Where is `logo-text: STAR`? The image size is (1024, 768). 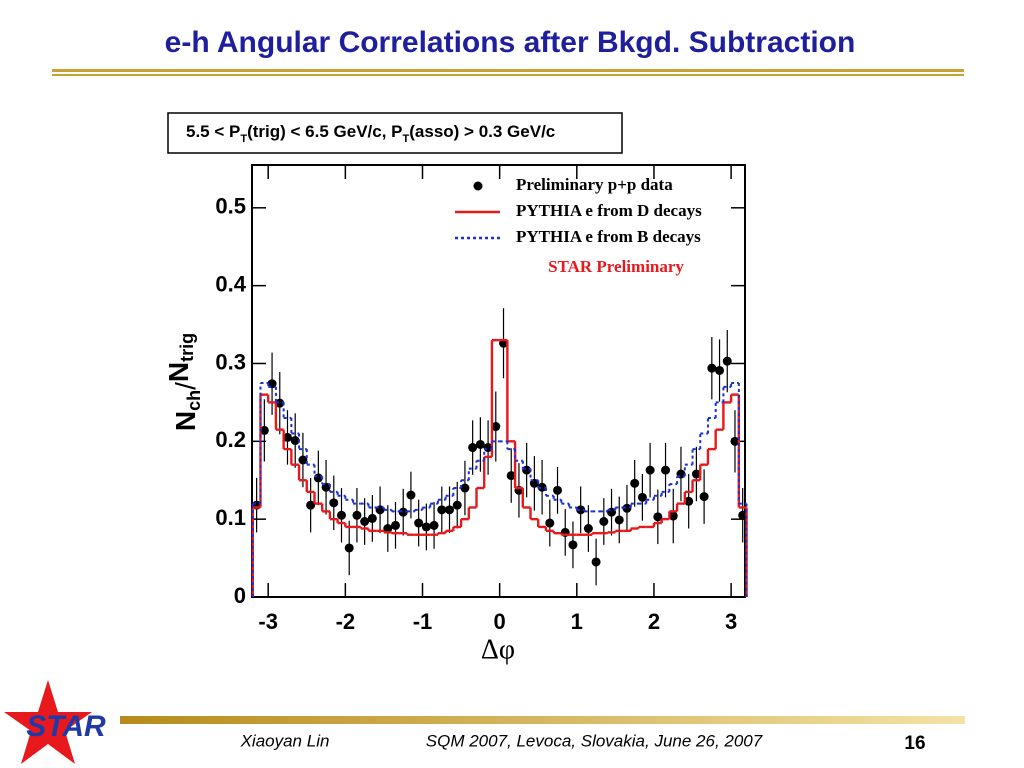
logo-text: STAR is located at coordinates (66, 726).